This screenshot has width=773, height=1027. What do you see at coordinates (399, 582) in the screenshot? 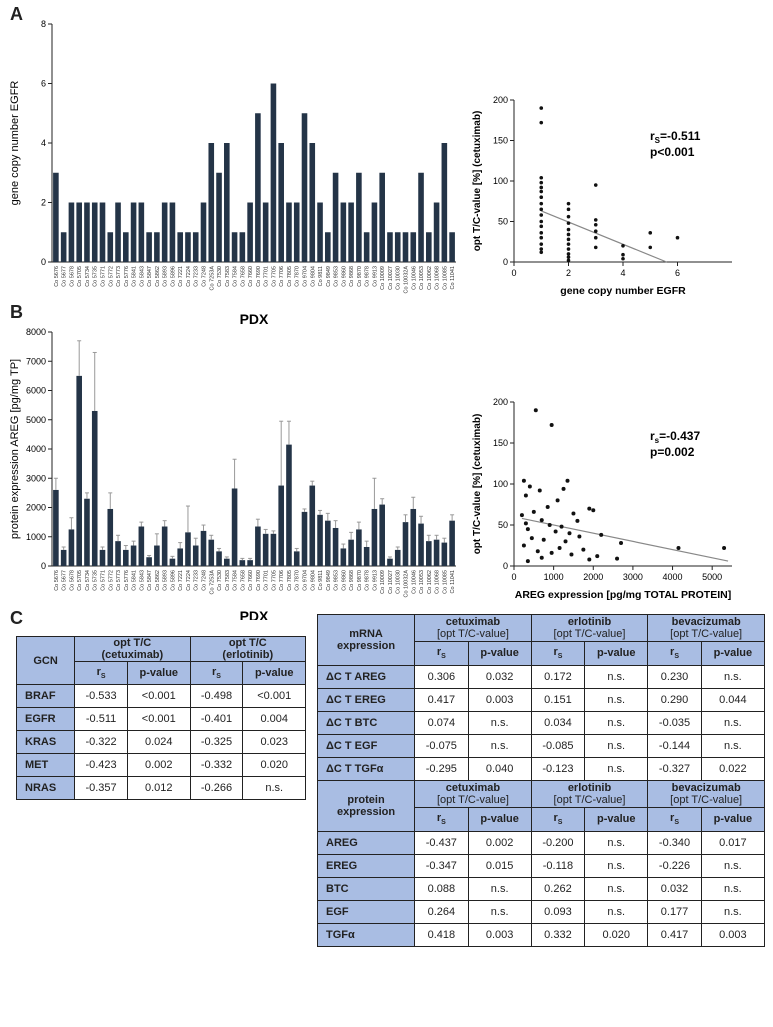
I see `x-tick-label: Co 10030` at bounding box center [399, 582].